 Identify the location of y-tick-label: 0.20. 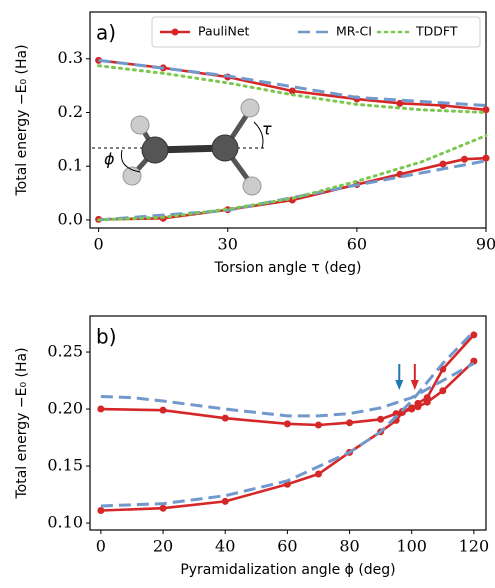
(65, 408).